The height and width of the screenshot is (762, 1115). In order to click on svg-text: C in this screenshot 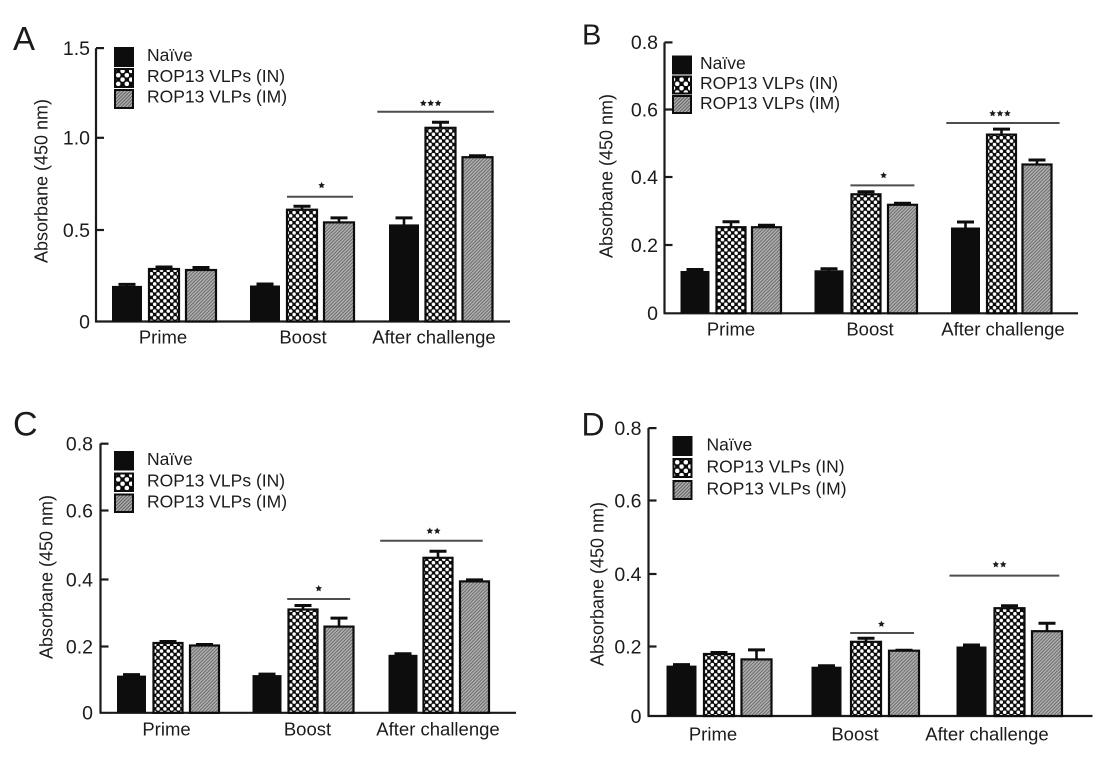, I will do `click(25, 425)`.